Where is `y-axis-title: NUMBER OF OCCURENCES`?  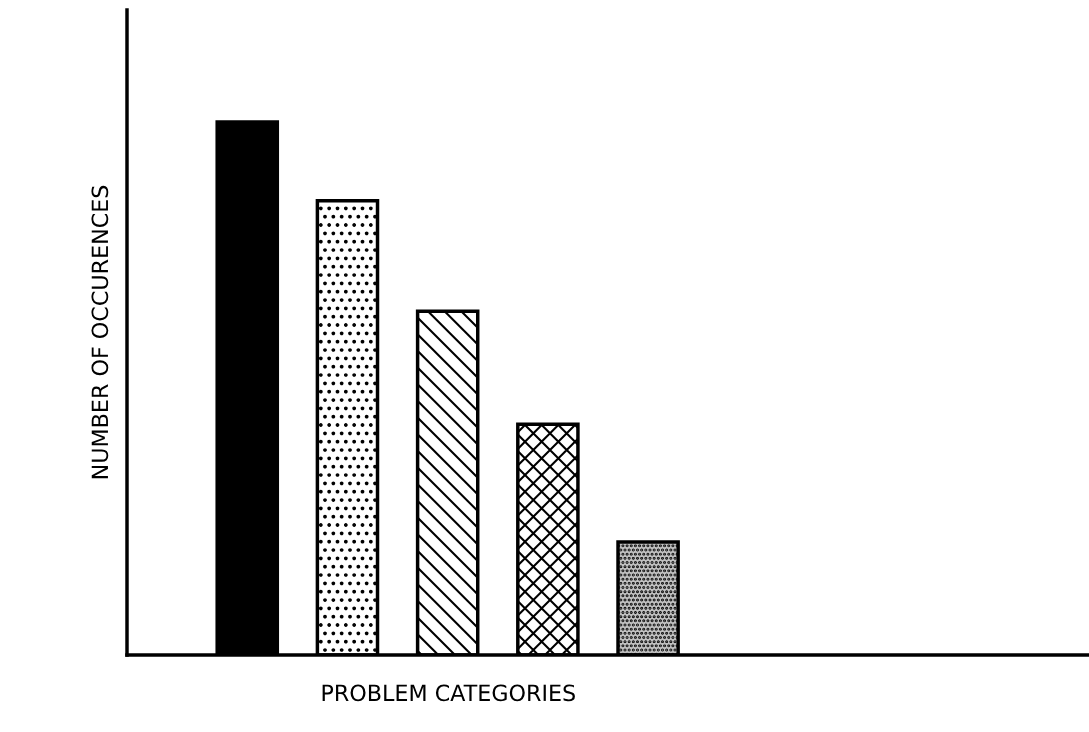 y-axis-title: NUMBER OF OCCURENCES is located at coordinates (100, 332).